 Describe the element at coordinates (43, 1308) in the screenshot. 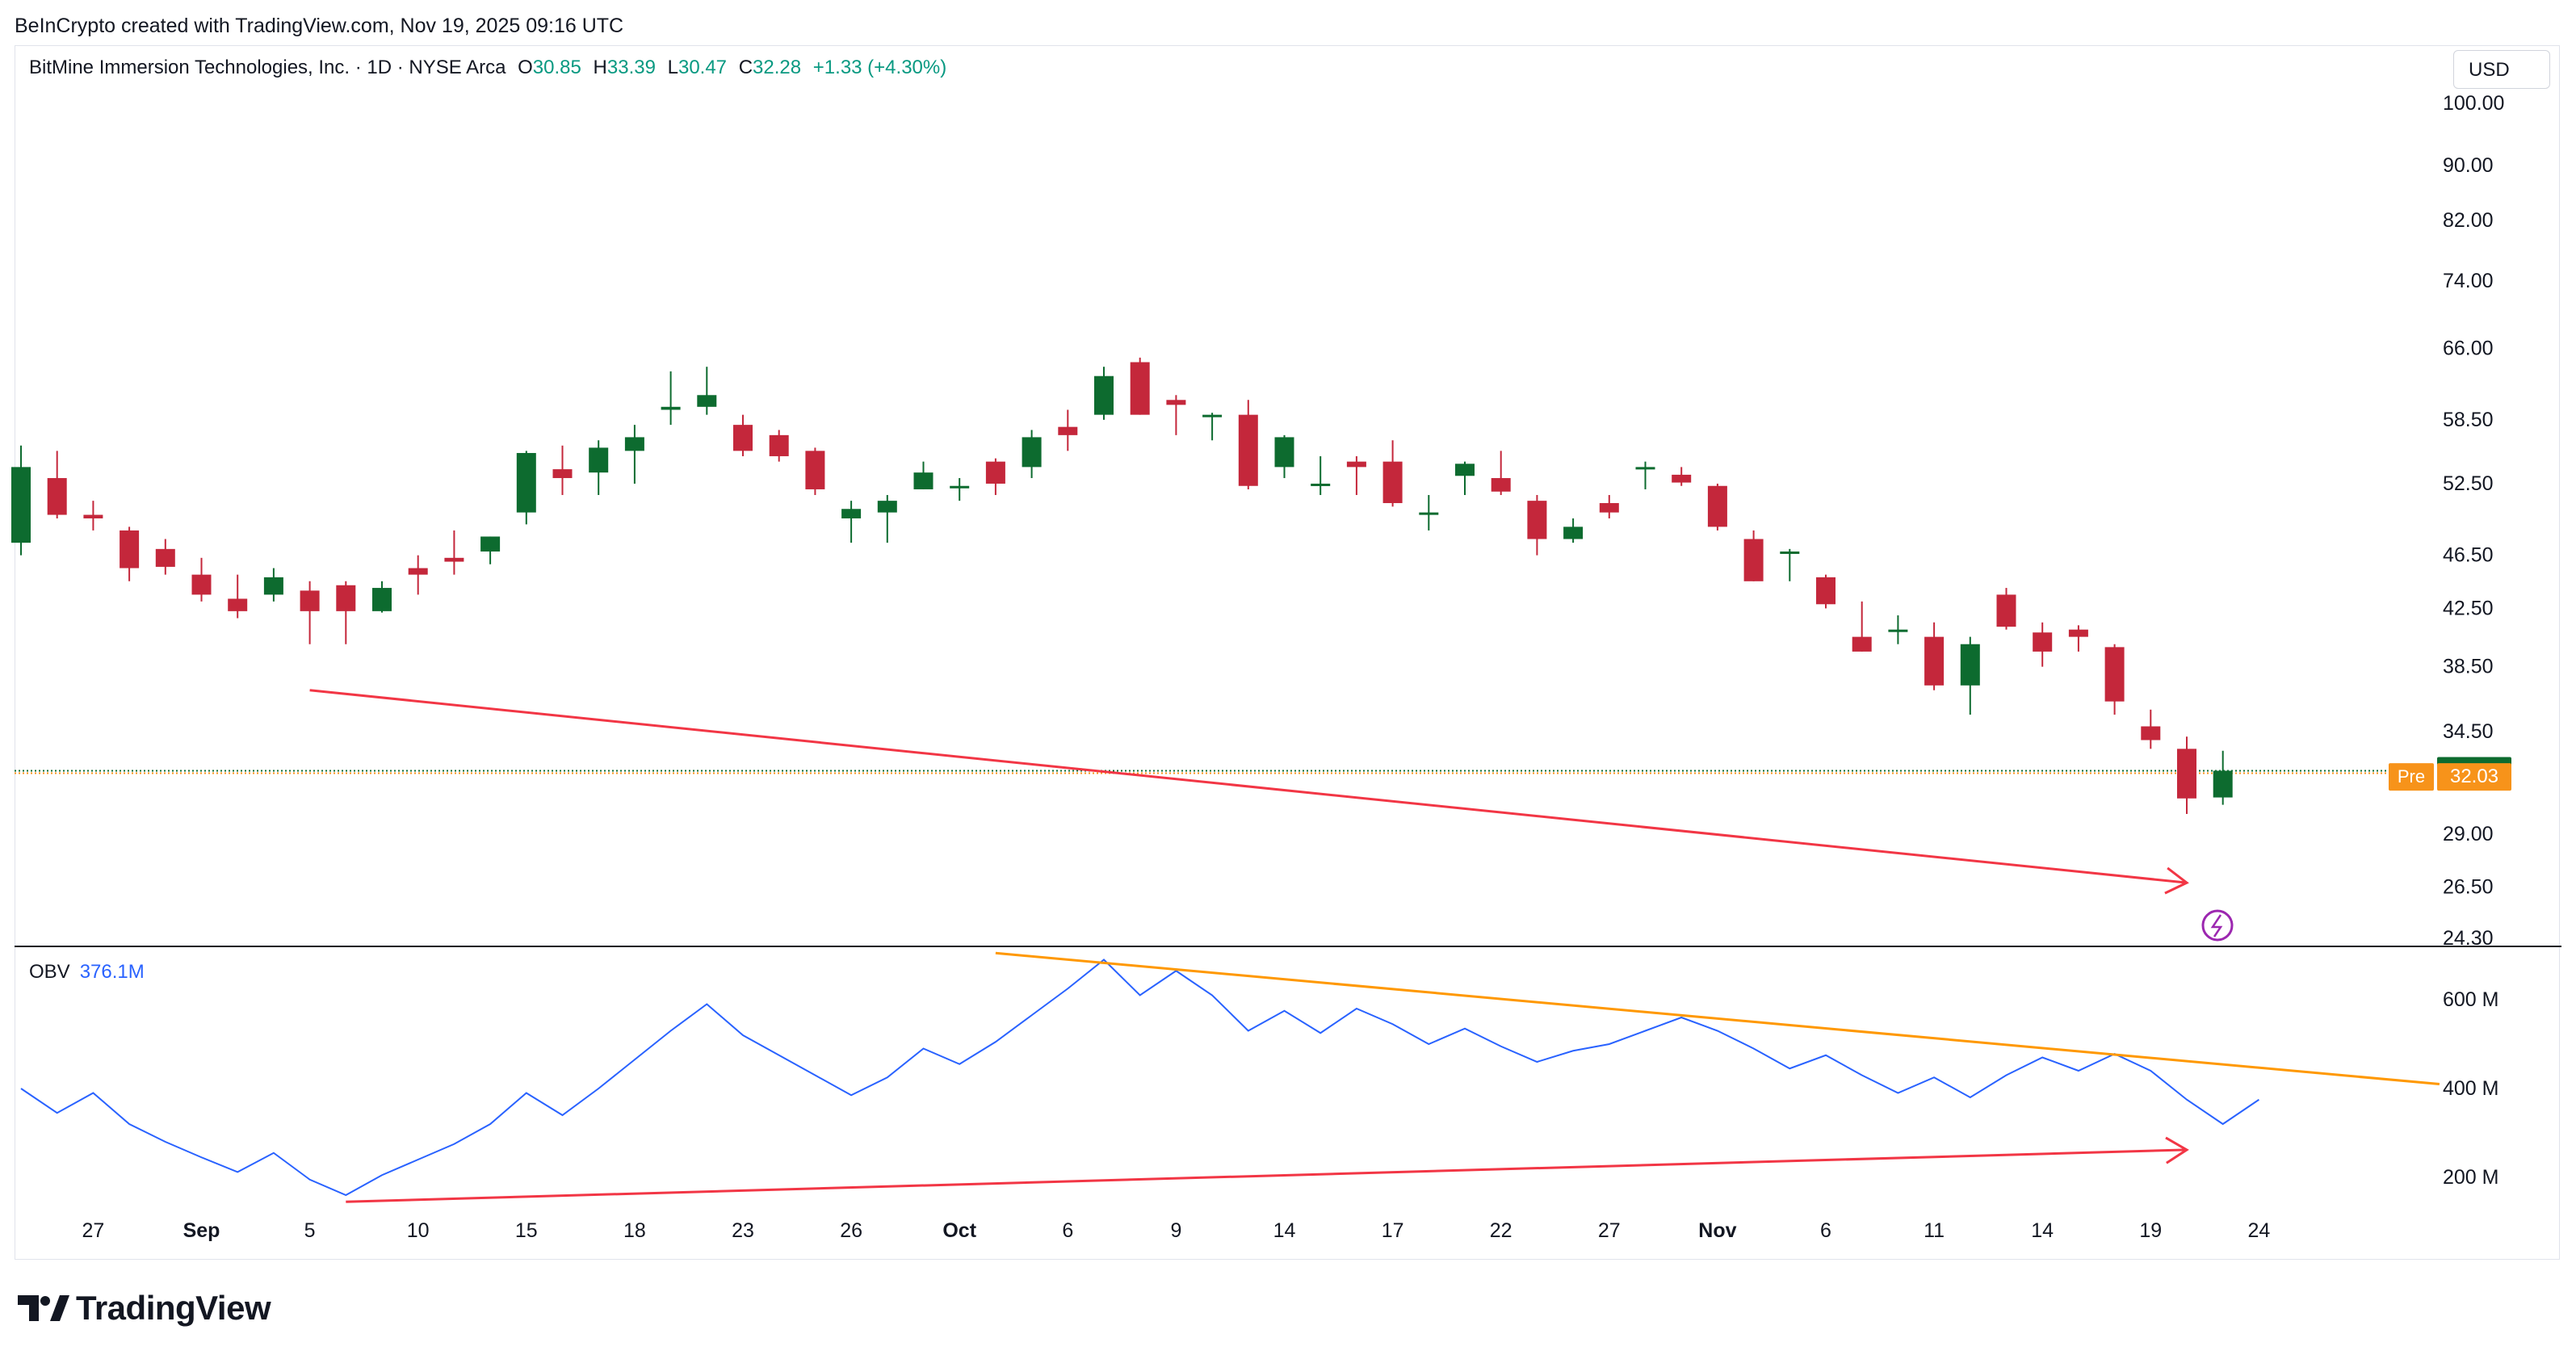

I see `tradingview-logo-icon` at that location.